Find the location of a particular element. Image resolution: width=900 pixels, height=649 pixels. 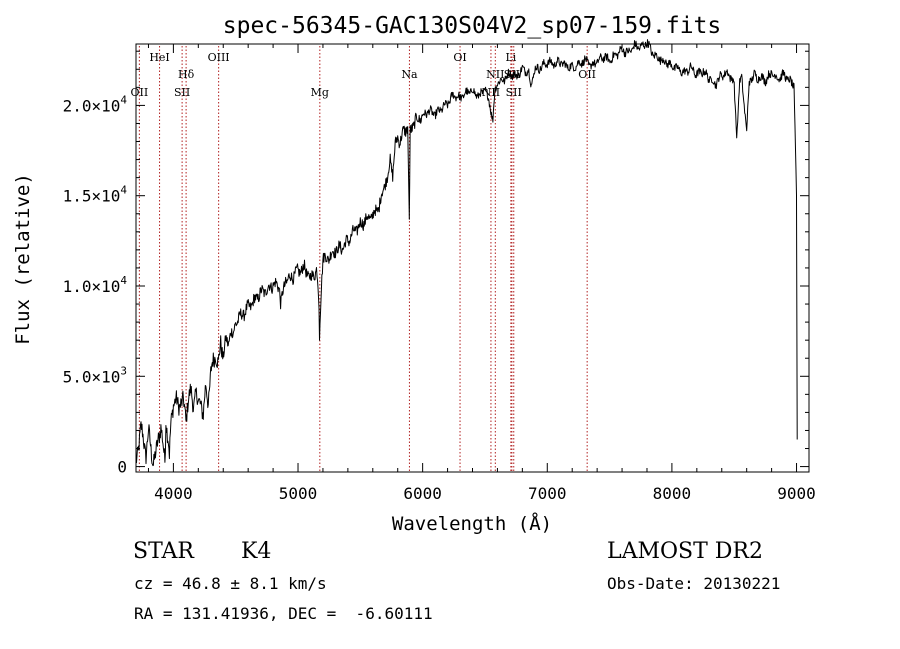

y-tick-mantissa: 1.0×10 is located at coordinates (92, 286).